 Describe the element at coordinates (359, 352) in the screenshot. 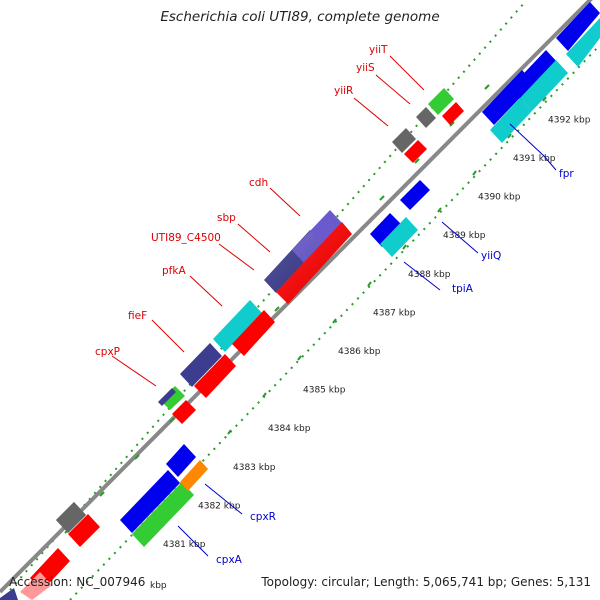

I see `tick-label: 4386 kbp` at that location.